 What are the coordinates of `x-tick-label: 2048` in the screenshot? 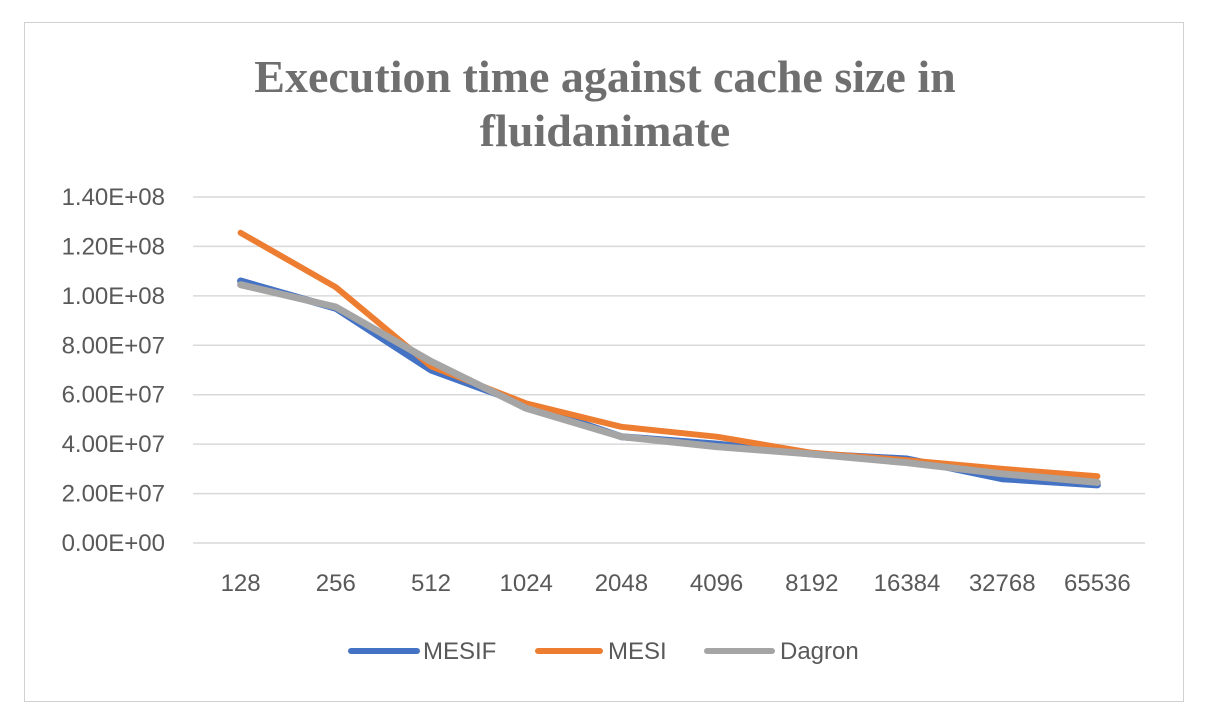 It's located at (621, 583).